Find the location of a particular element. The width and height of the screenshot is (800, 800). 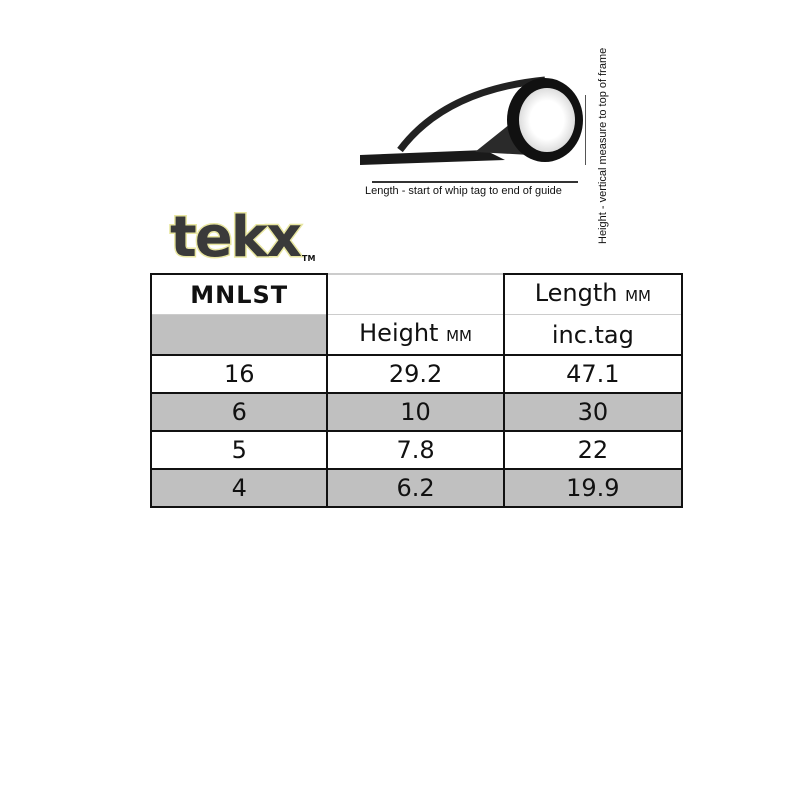

table-header-row: MNLST Length MM is located at coordinates (416, 294).